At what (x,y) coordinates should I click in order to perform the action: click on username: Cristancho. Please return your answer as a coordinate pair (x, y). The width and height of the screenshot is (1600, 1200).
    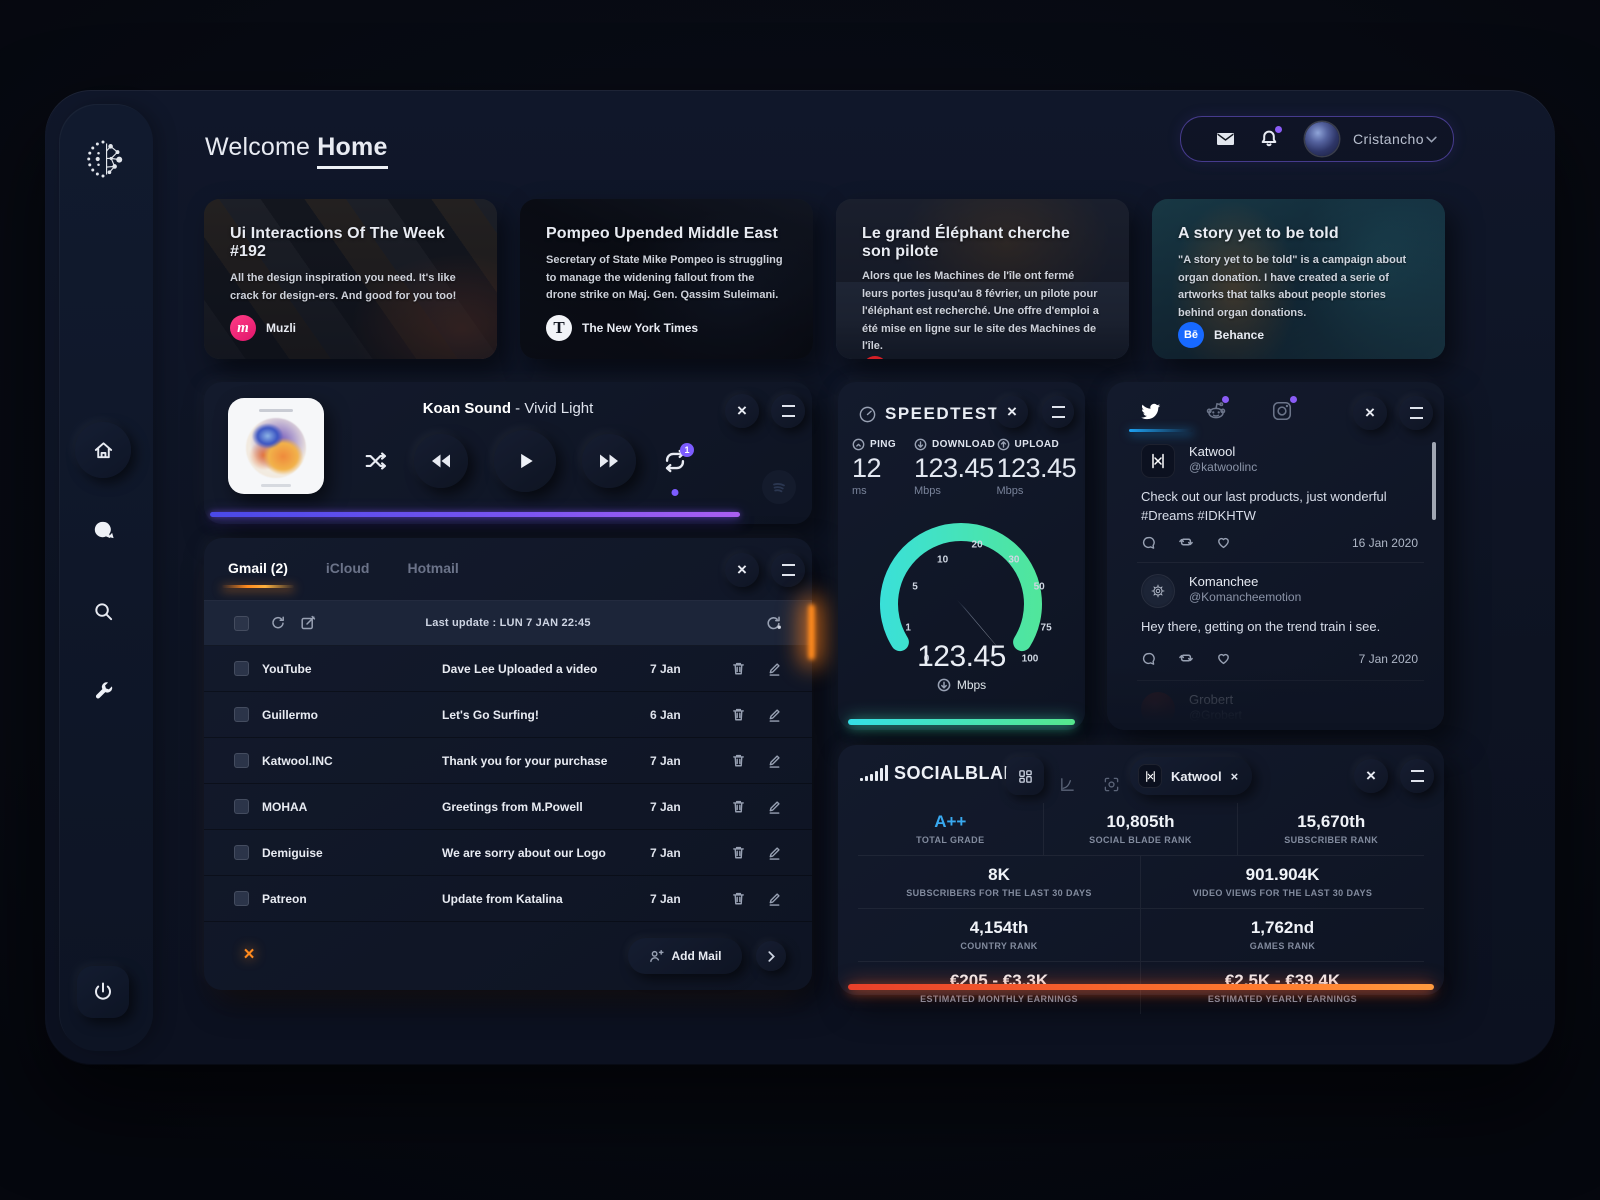
    Looking at the image, I should click on (1388, 139).